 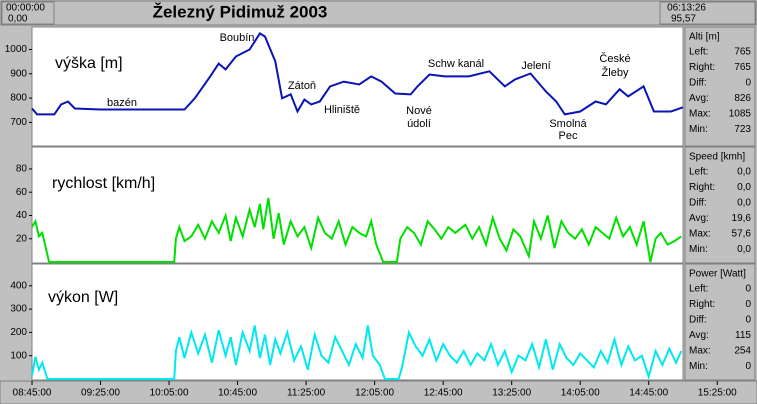 I want to click on y-tick-label: 300, so click(x=18, y=309).